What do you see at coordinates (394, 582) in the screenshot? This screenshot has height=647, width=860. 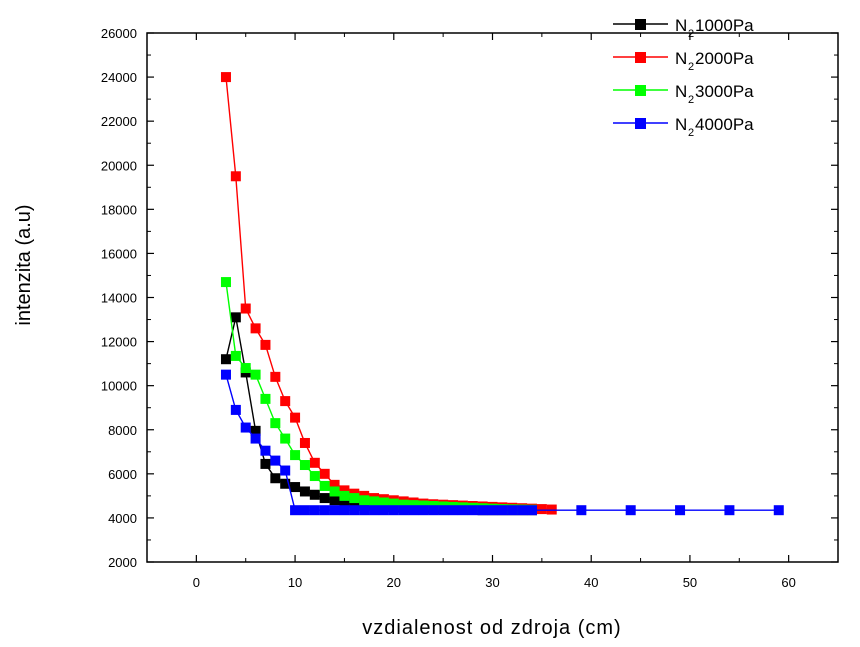 I see `x-tick-label: 20` at bounding box center [394, 582].